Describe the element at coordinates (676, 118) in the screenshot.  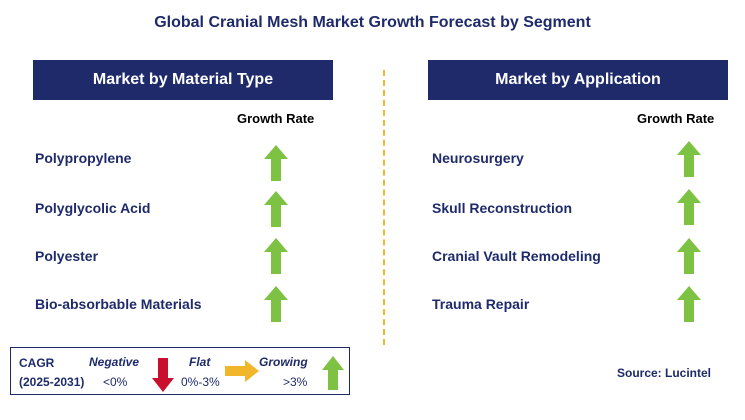
I see `application-growth-rate-label: Growth Rate` at that location.